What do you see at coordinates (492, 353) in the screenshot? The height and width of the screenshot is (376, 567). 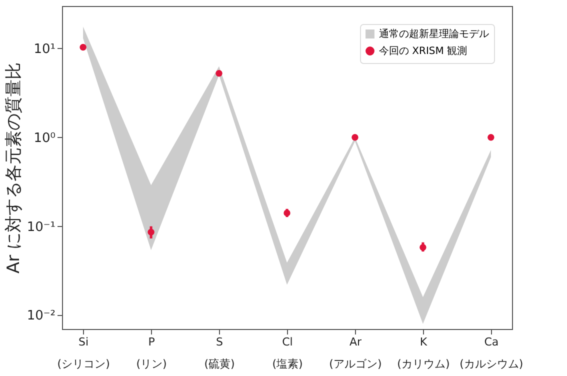 I see `x-tick-label: Ca (カルシウム)` at bounding box center [492, 353].